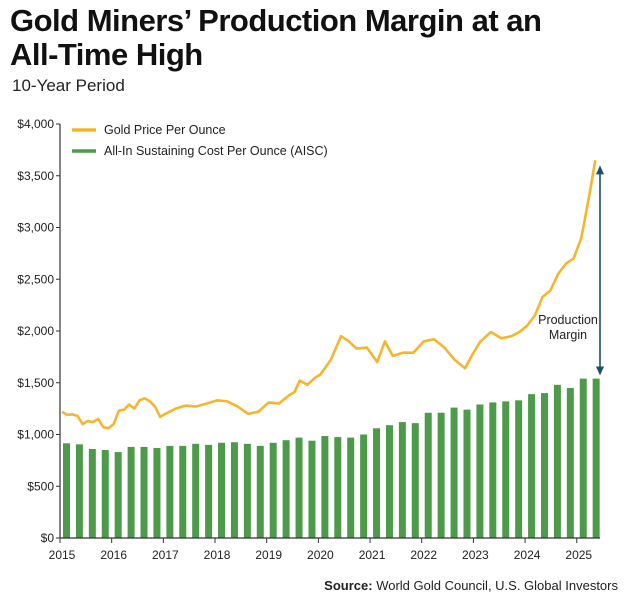 The width and height of the screenshot is (632, 604). I want to click on chart-subtitle: 10-Year Period, so click(68, 85).